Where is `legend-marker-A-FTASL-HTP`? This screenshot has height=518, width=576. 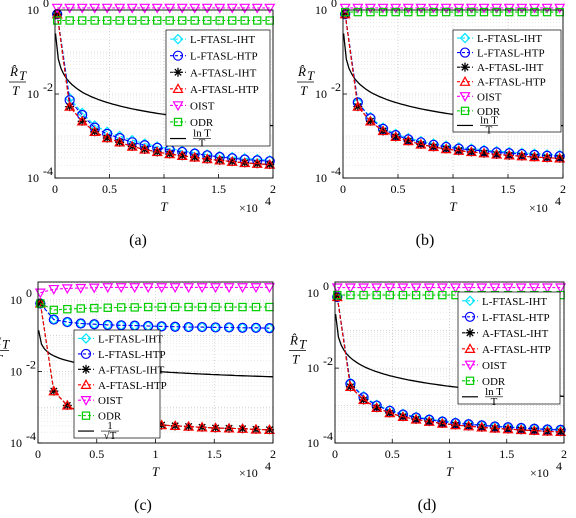
legend-marker-A-FTASL-HTP is located at coordinates (178, 88).